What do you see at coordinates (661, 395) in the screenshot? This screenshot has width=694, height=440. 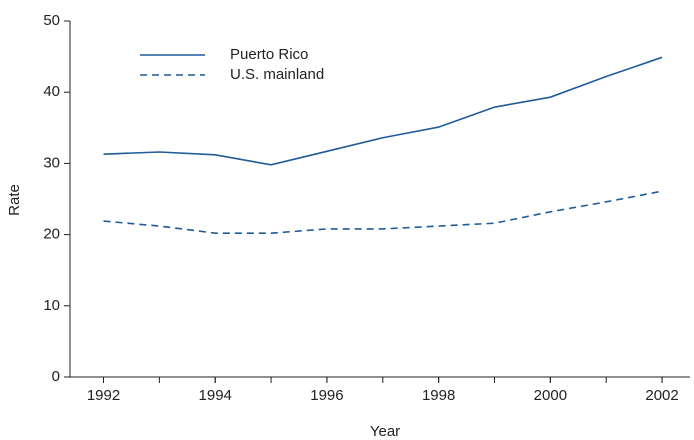 I see `x-tick-label: 2002` at bounding box center [661, 395].